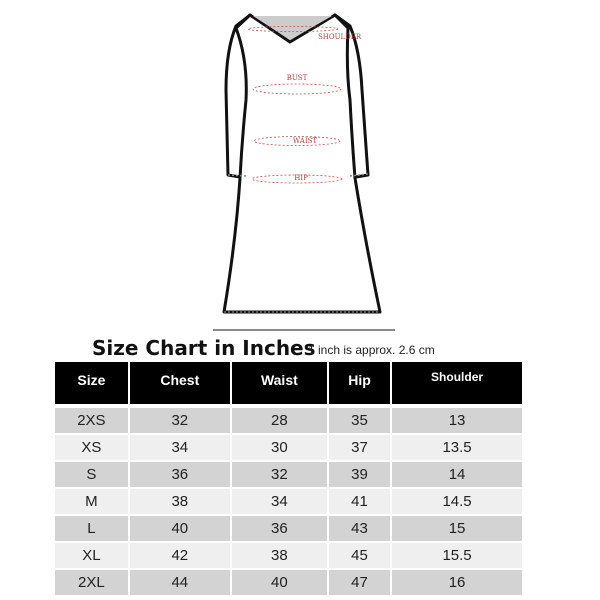  I want to click on header-chest: Chest, so click(180, 384).